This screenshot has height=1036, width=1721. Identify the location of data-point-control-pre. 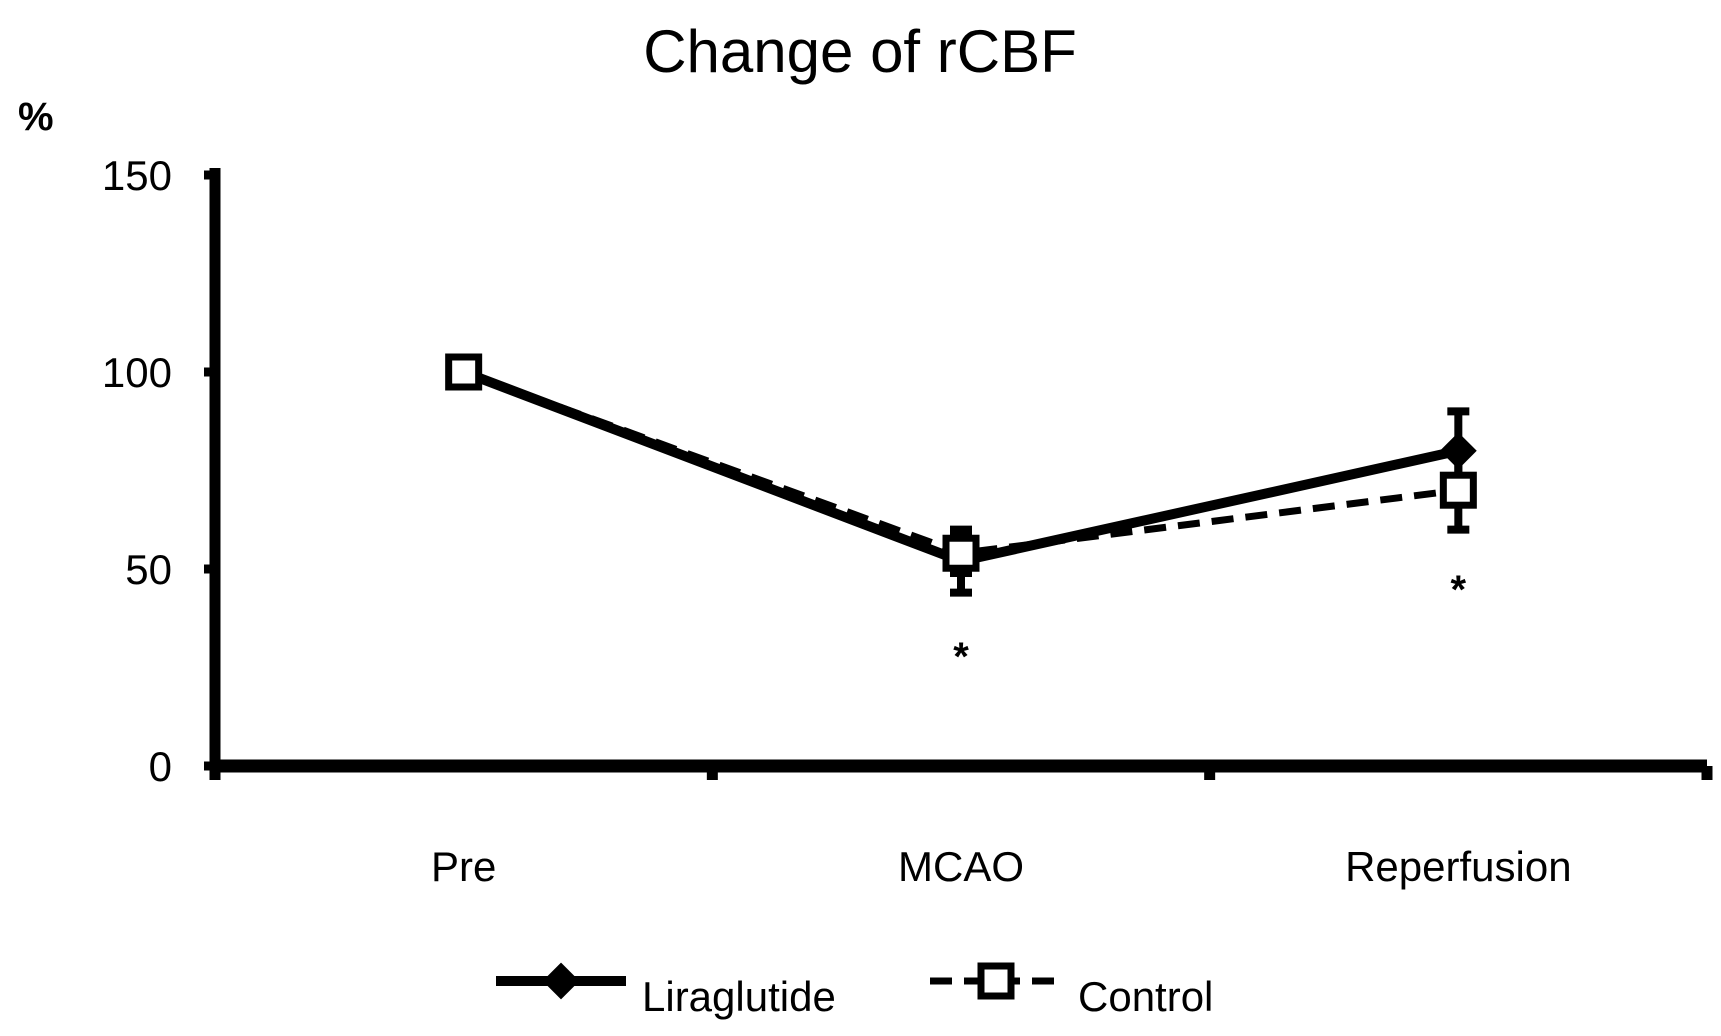
(464, 372).